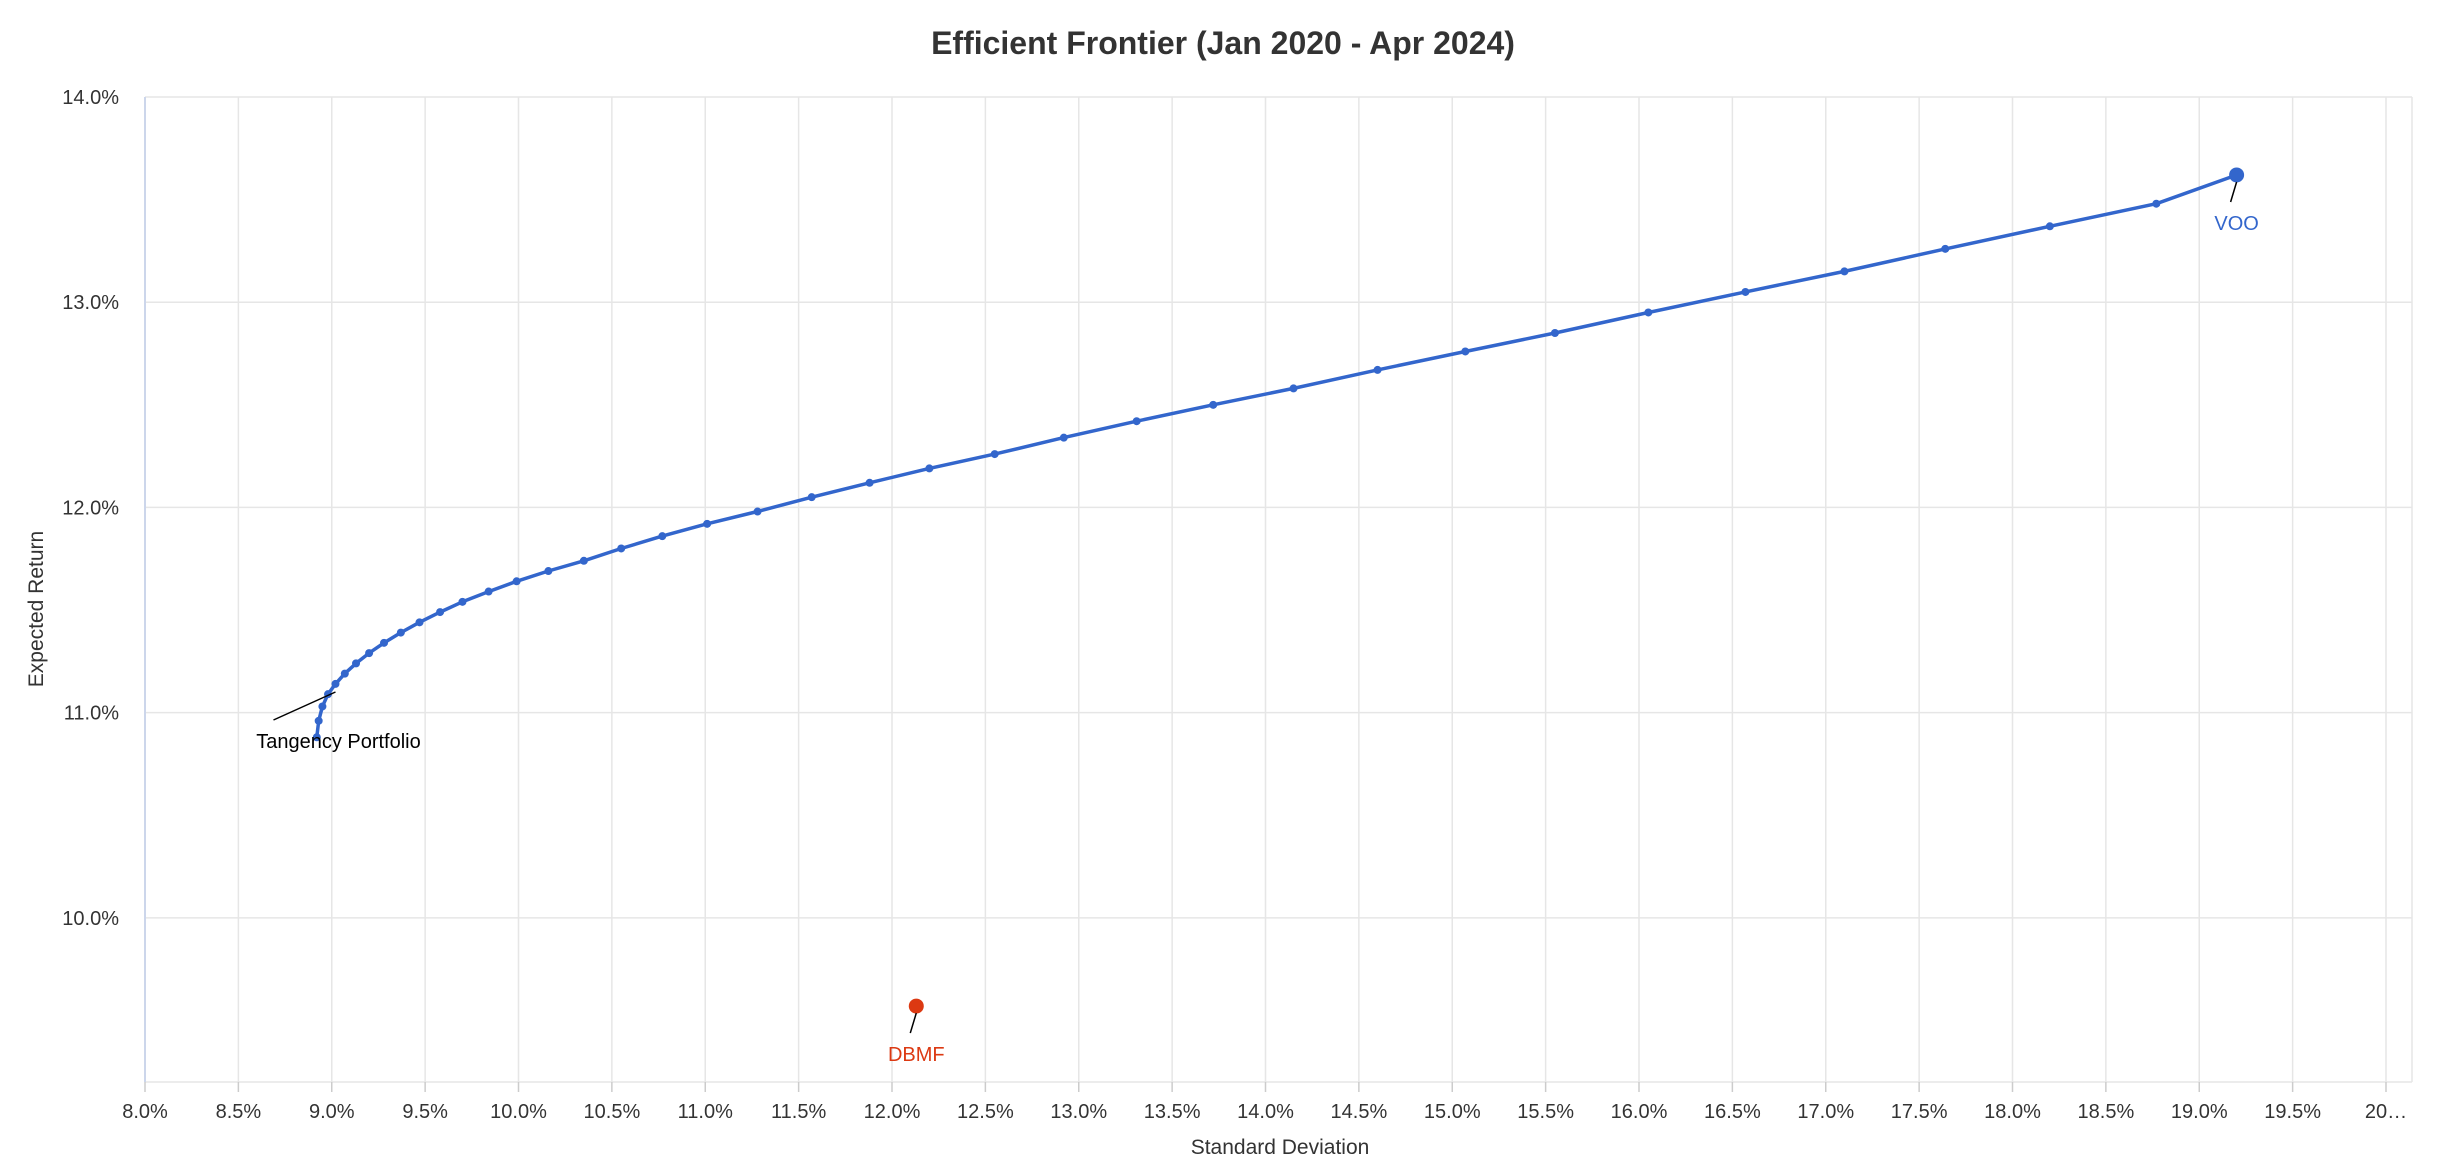 The image size is (2446, 1174). What do you see at coordinates (2199, 1112) in the screenshot?
I see `x-tick-label: 19.0%` at bounding box center [2199, 1112].